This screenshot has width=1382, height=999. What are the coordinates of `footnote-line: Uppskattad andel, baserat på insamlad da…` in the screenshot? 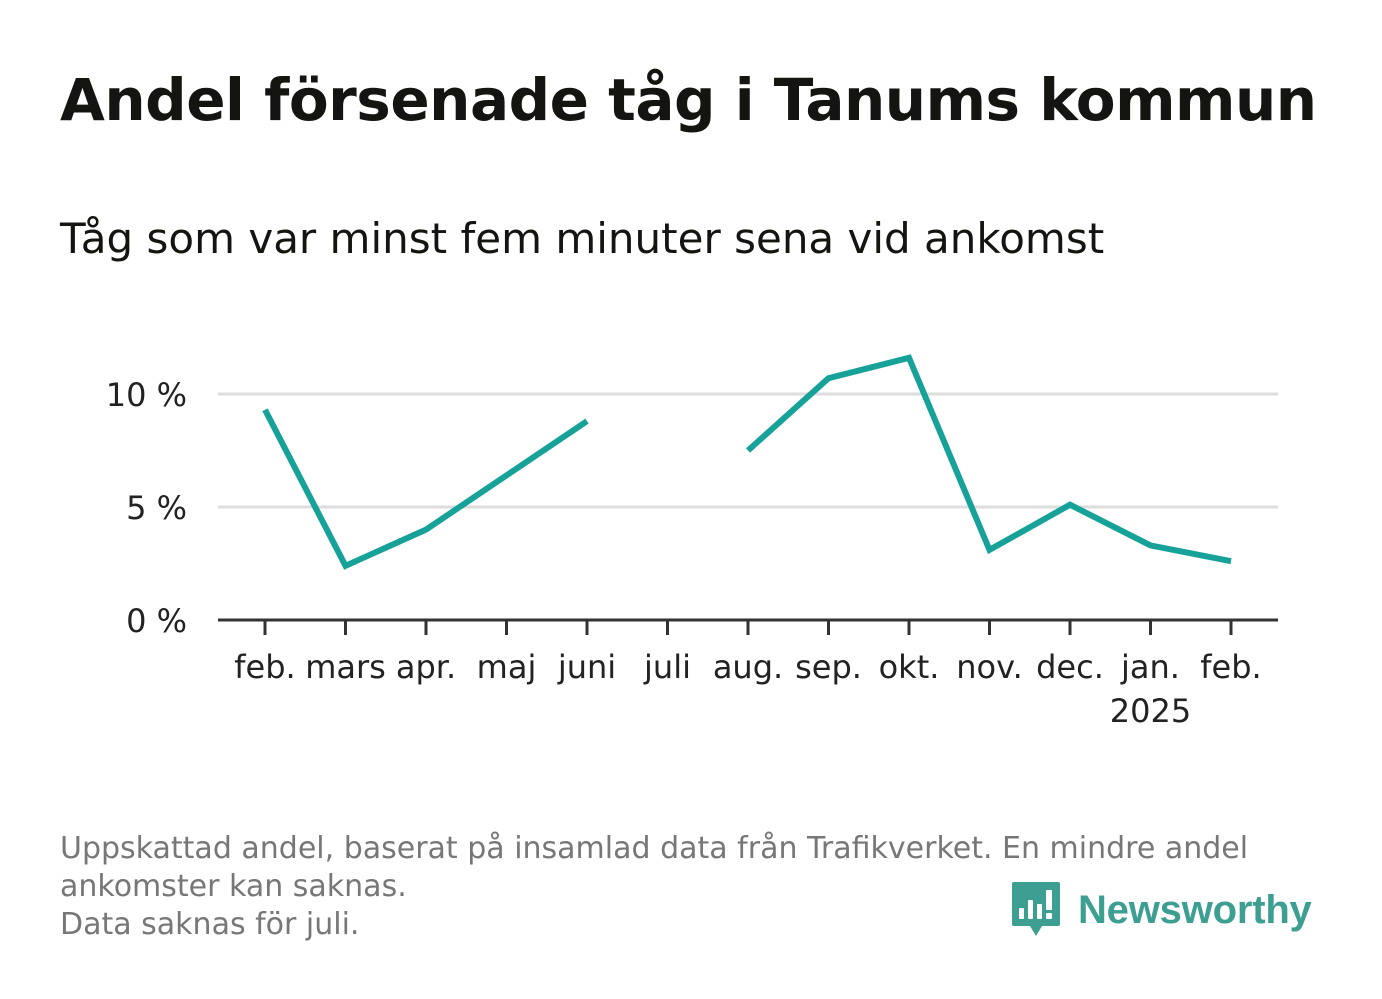 It's located at (654, 848).